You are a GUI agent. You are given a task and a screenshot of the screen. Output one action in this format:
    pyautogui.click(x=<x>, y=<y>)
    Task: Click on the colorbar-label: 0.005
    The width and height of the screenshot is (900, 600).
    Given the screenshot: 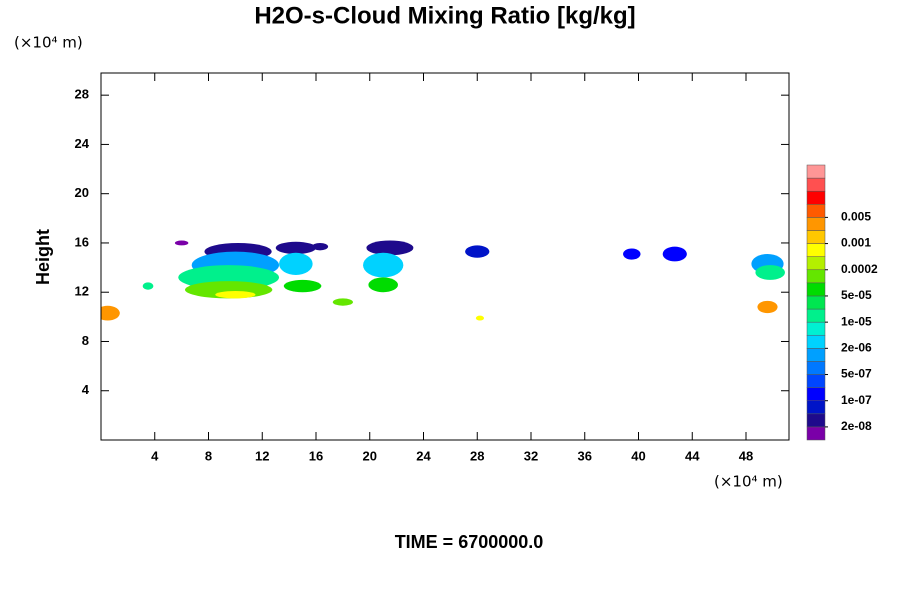 What is the action you would take?
    pyautogui.click(x=856, y=217)
    